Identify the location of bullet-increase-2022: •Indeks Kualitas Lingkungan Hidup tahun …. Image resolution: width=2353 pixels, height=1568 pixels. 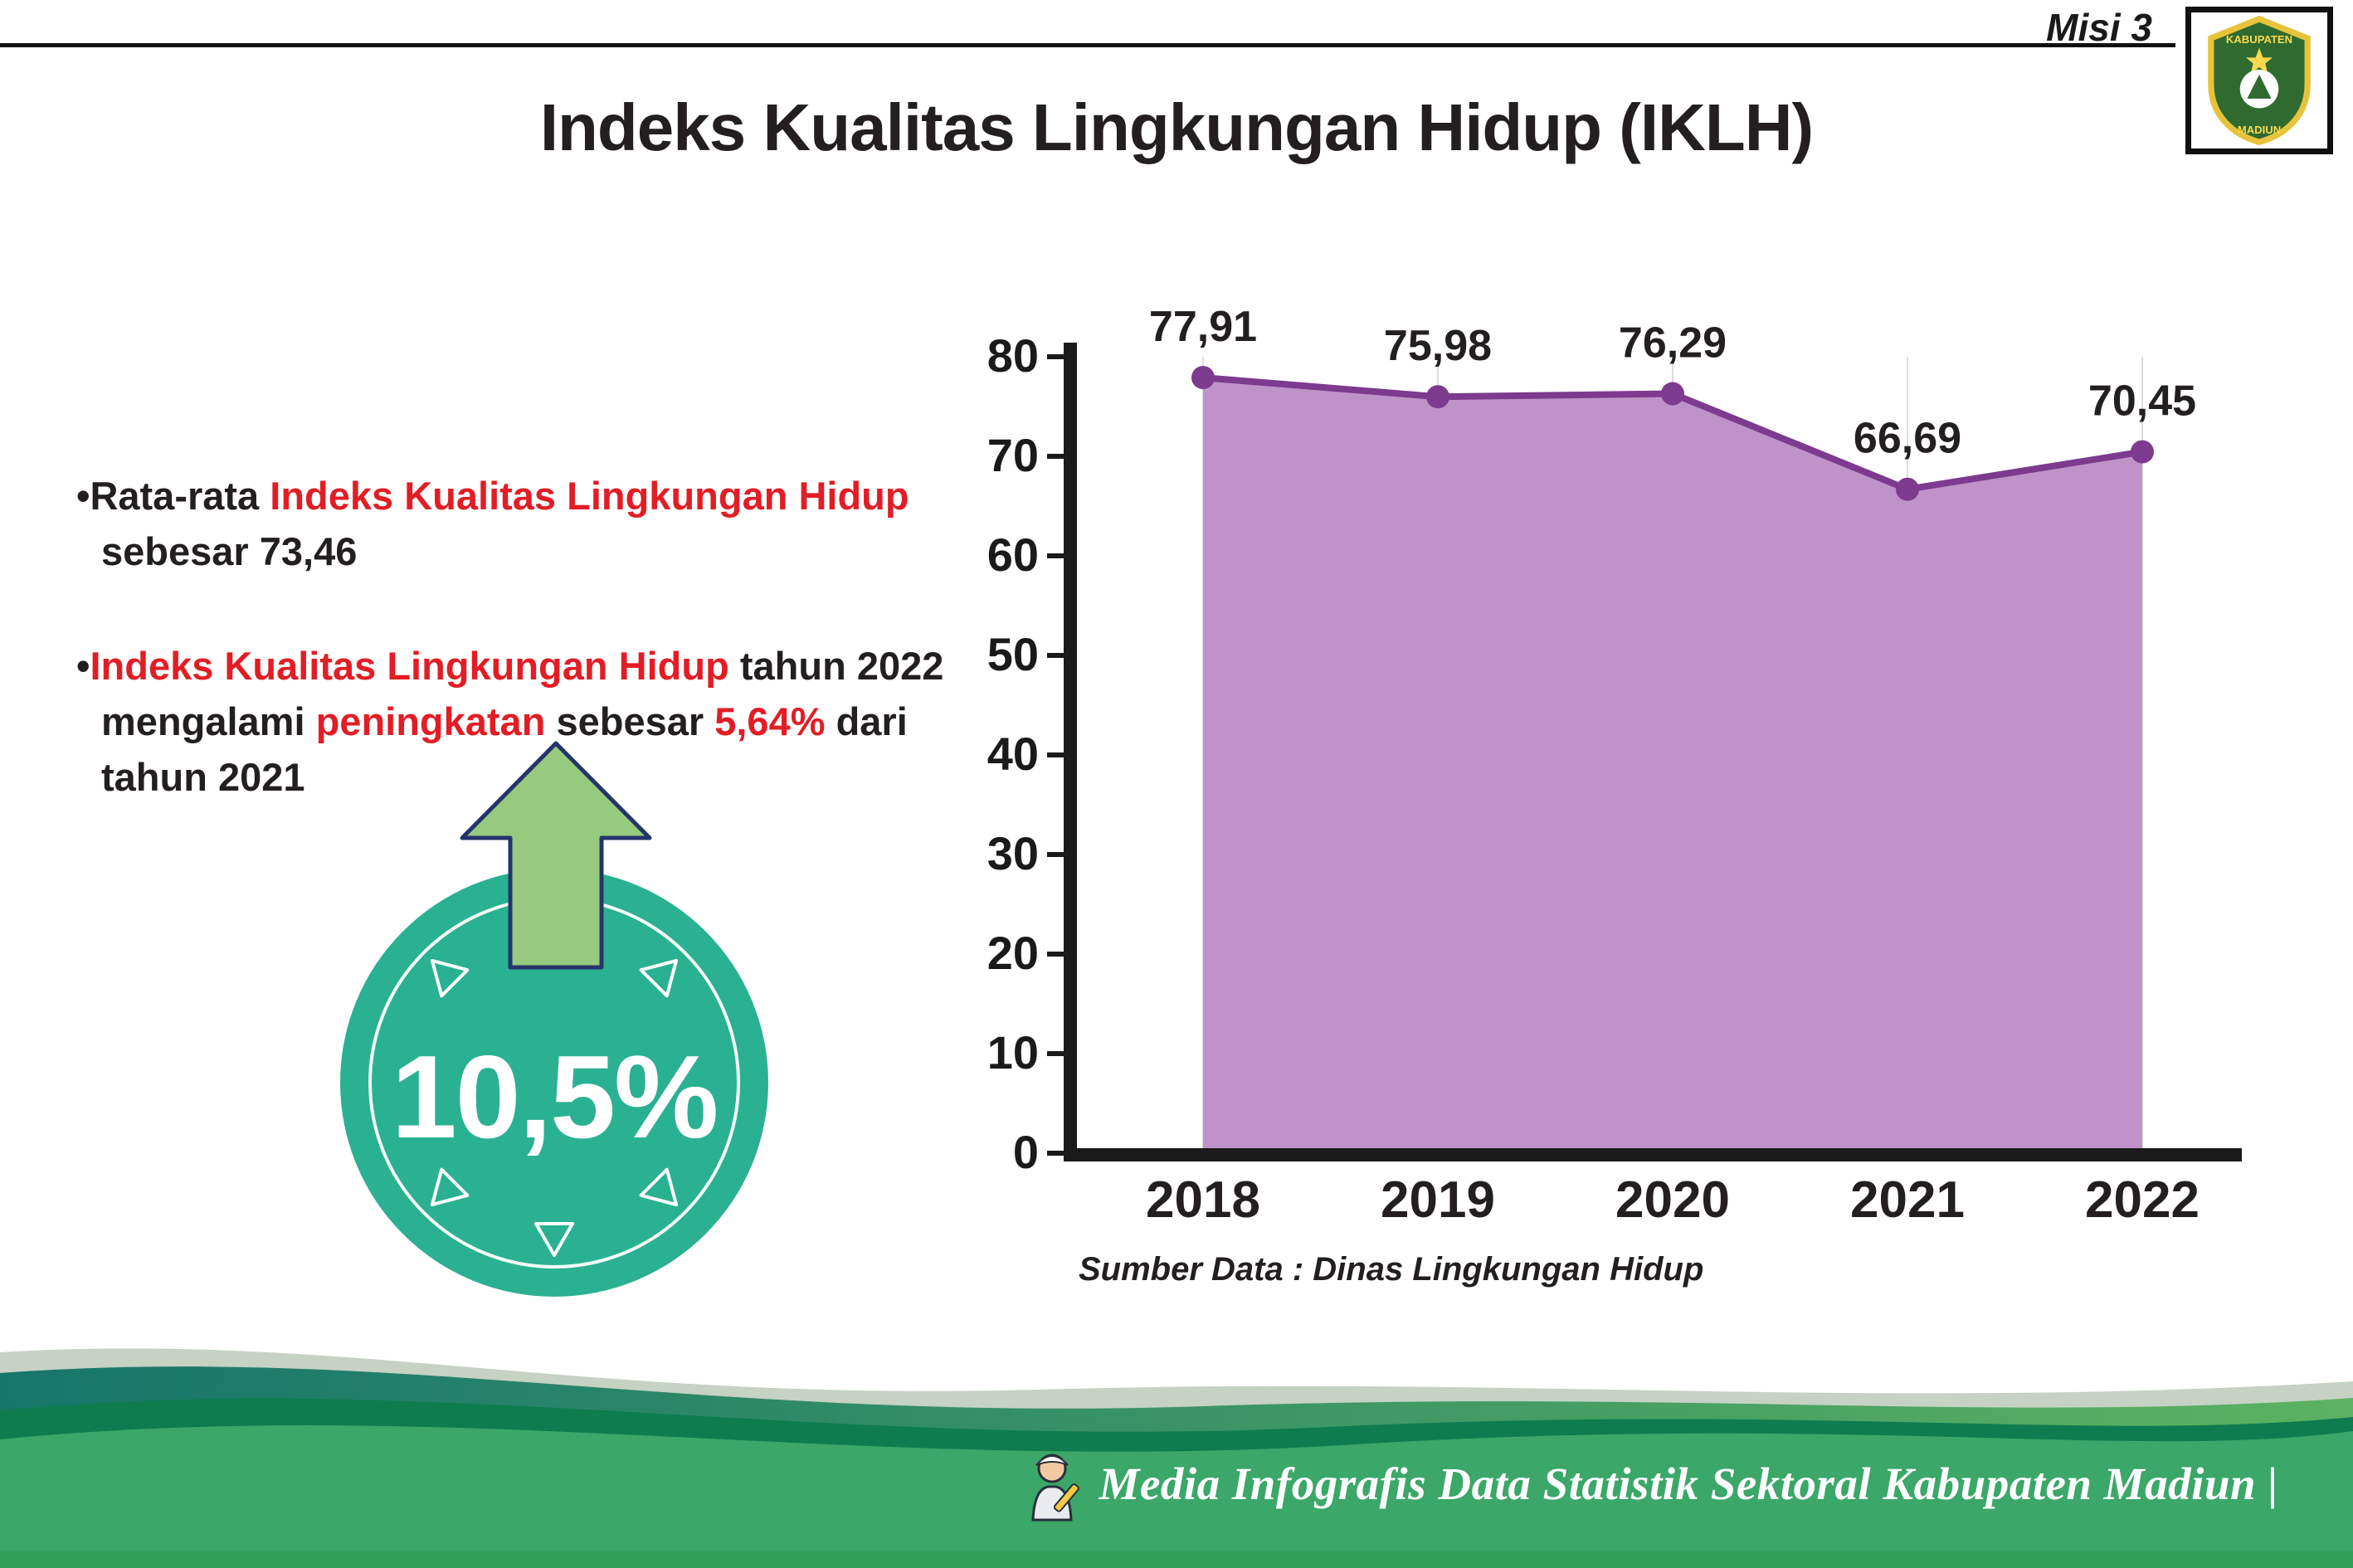
(524, 722).